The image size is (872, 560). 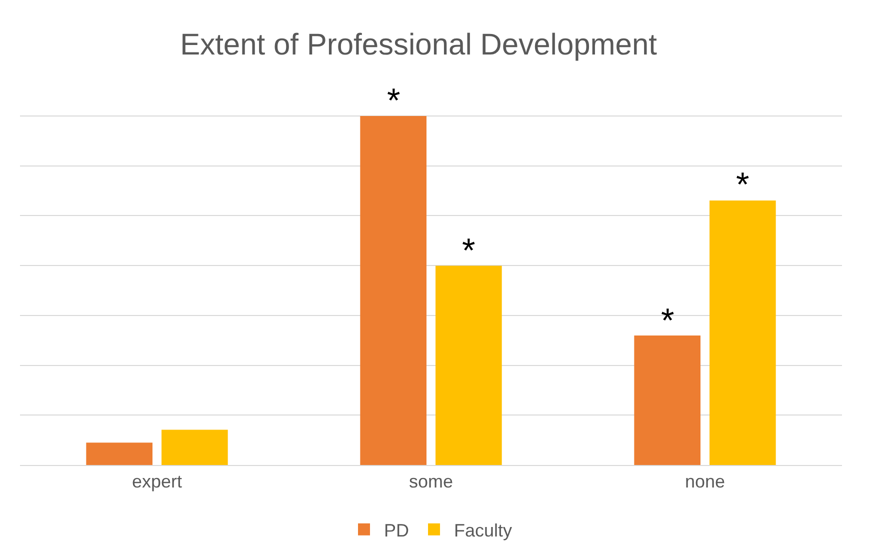 What do you see at coordinates (705, 482) in the screenshot?
I see `x-tick-label: none` at bounding box center [705, 482].